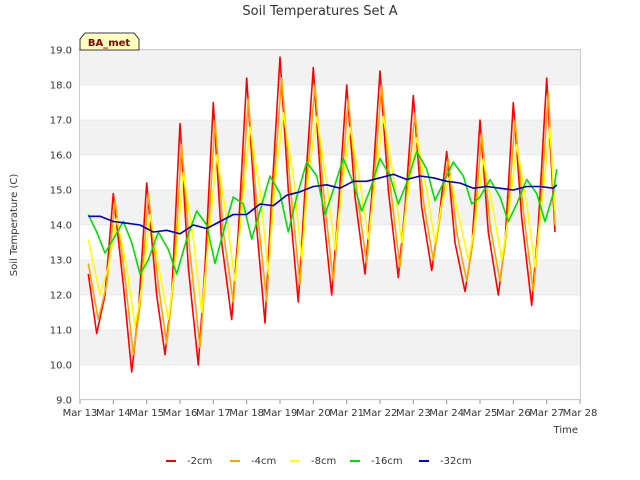 This screenshot has width=640, height=480. I want to click on y-tick-label: 17.0, so click(61, 121).